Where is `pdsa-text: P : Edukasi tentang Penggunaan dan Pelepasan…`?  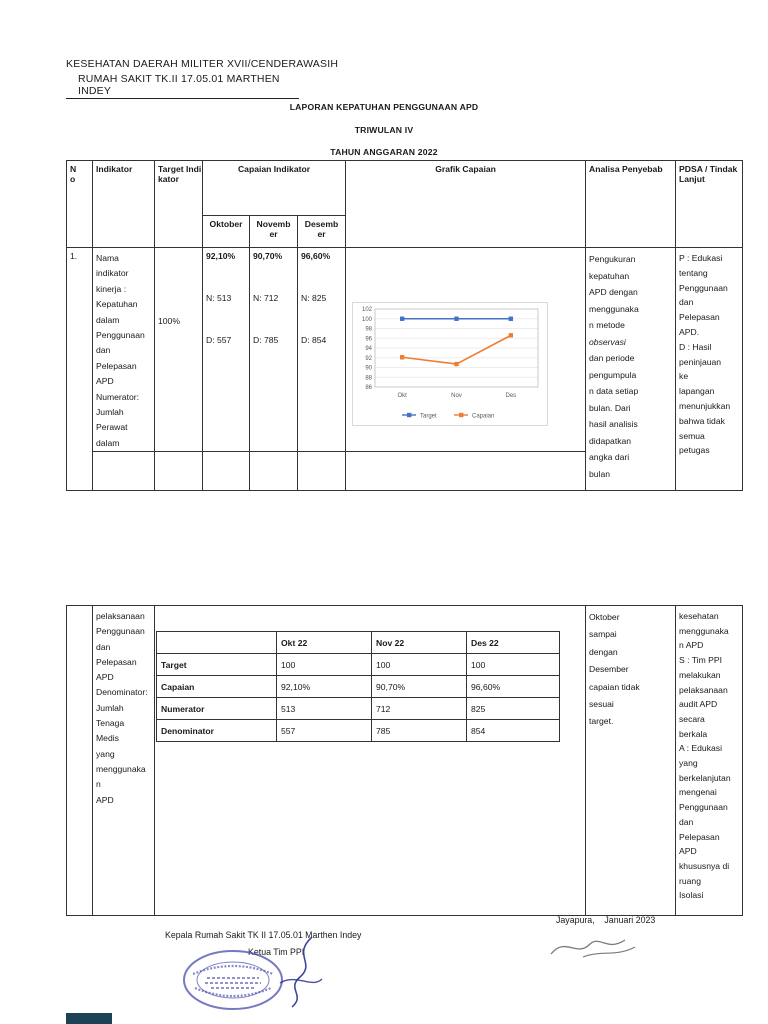 pdsa-text: P : Edukasi tentang Penggunaan dan Pelepasan… is located at coordinates (709, 354).